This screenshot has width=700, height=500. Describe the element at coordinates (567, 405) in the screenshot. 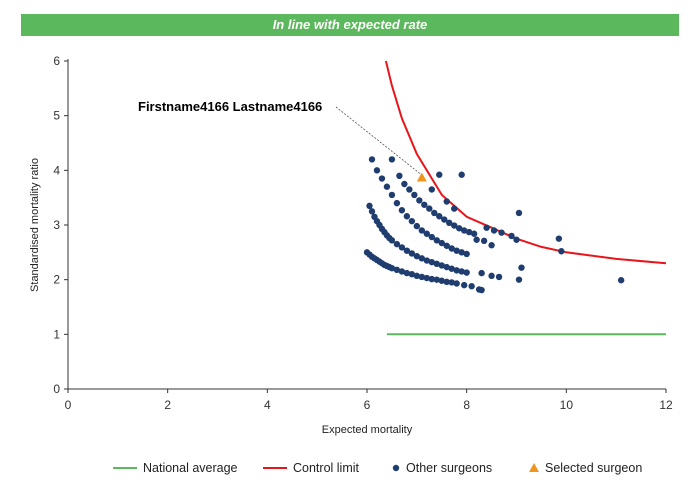

I see `x-tick-label: 10` at that location.